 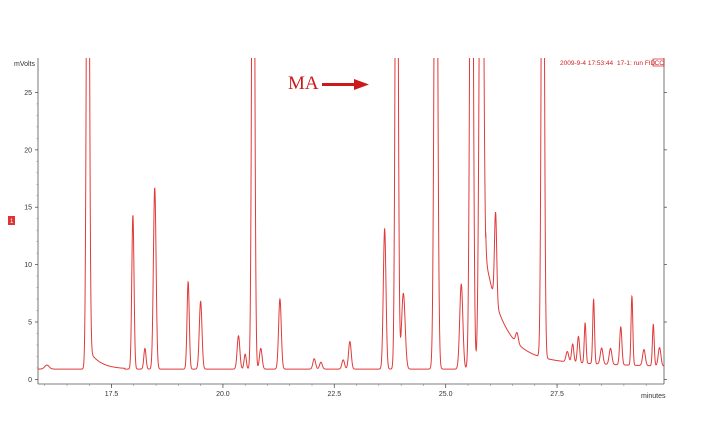 What do you see at coordinates (328, 83) in the screenshot?
I see `ma-annotation: MA` at bounding box center [328, 83].